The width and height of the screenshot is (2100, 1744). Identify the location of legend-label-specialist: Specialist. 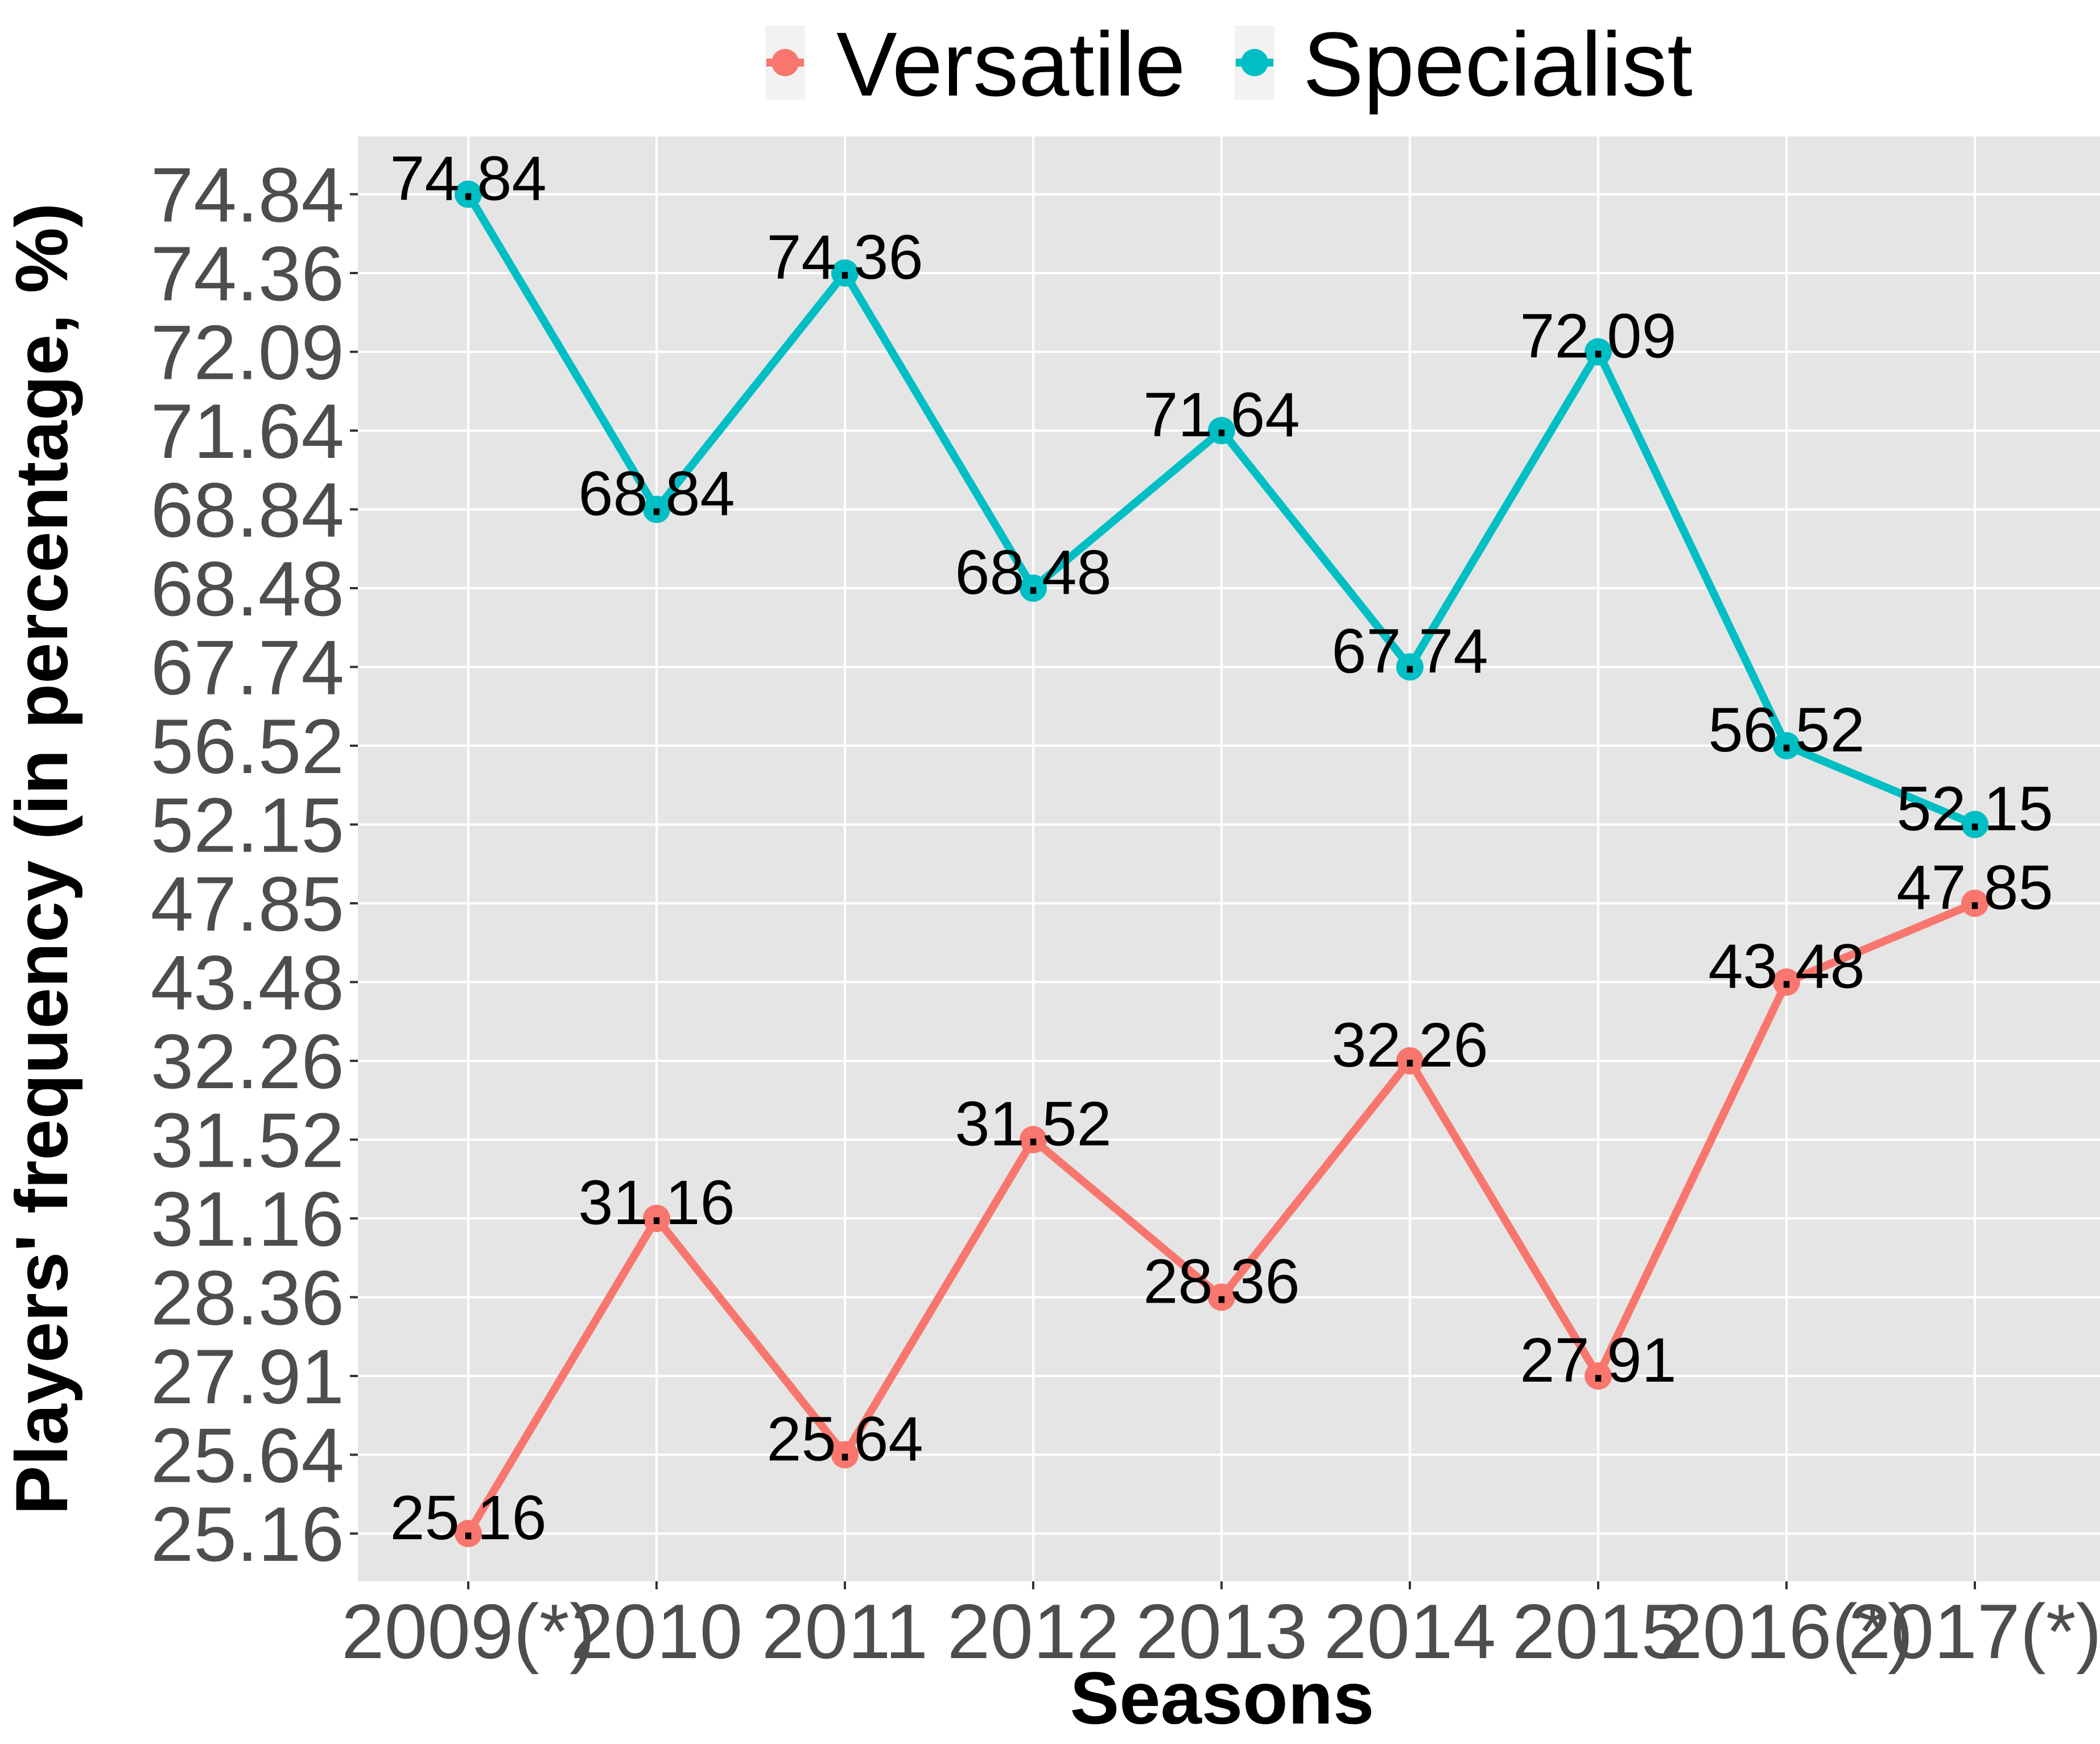
(1498, 64).